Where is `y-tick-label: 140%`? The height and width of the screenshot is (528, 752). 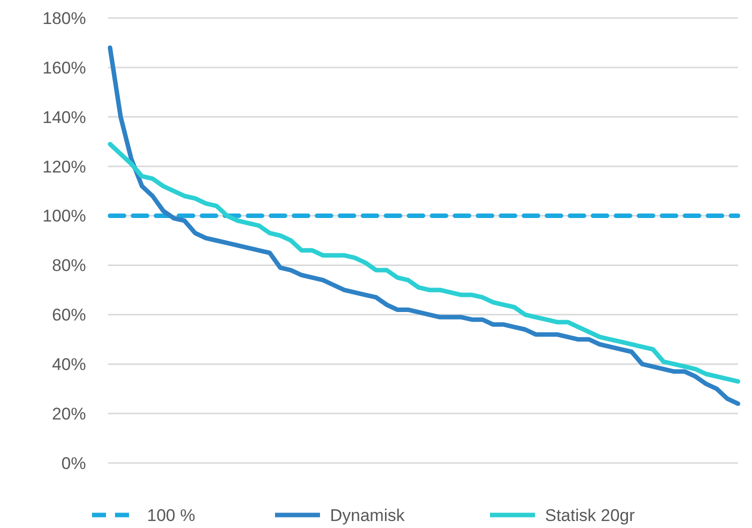
y-tick-label: 140% is located at coordinates (64, 117).